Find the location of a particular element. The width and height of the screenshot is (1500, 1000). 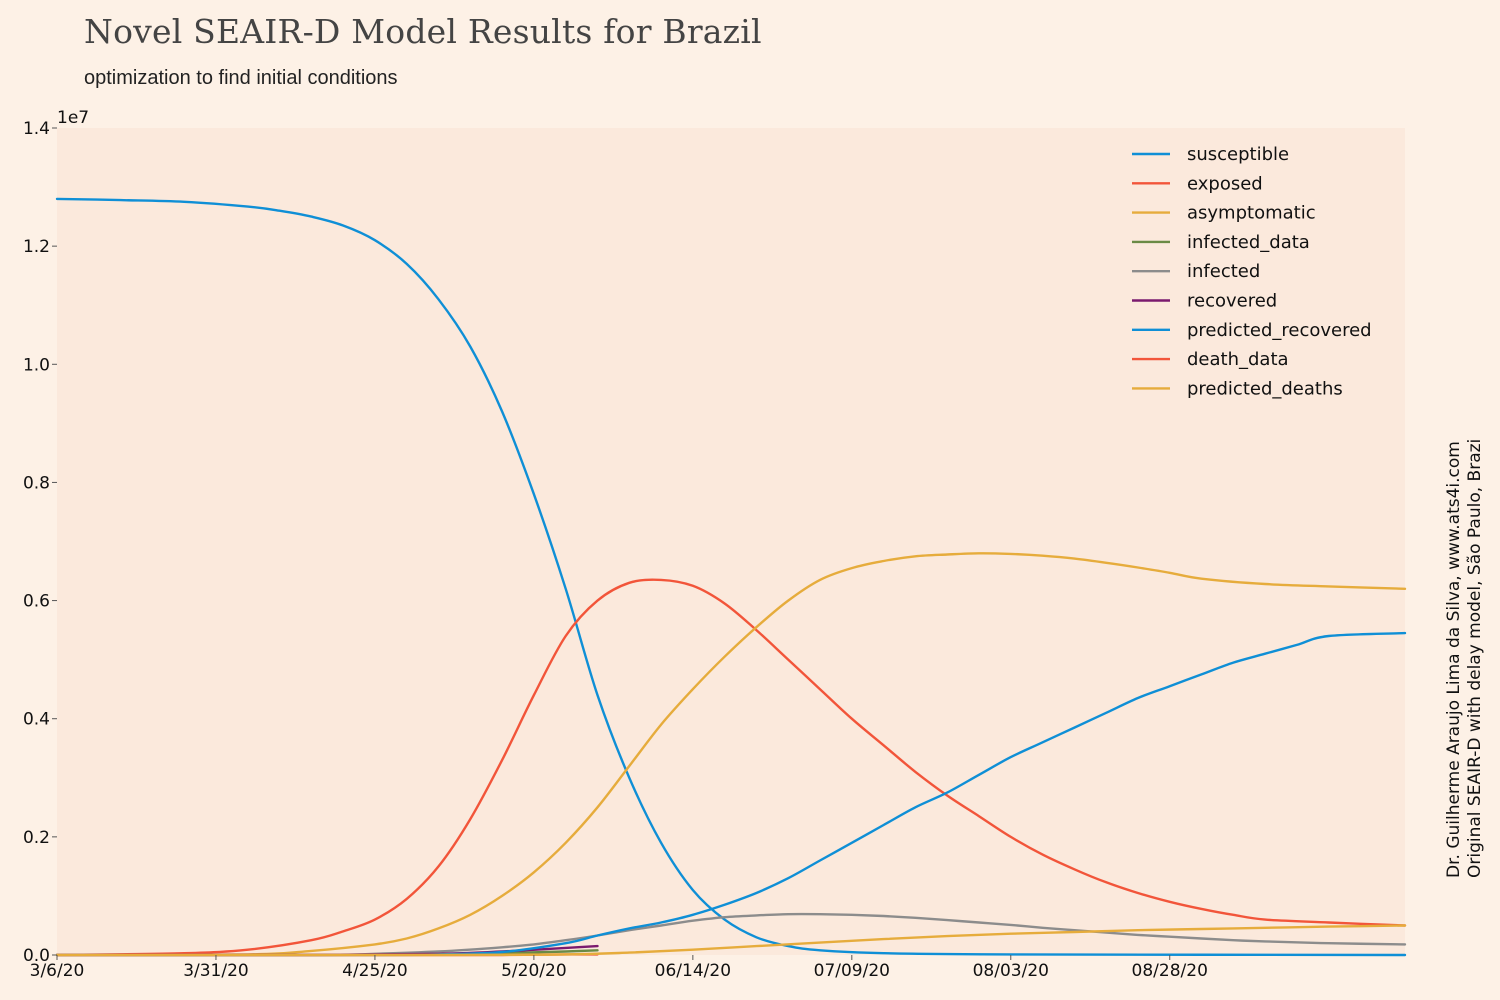

y-tick-label: 1.0 is located at coordinates (36, 365).